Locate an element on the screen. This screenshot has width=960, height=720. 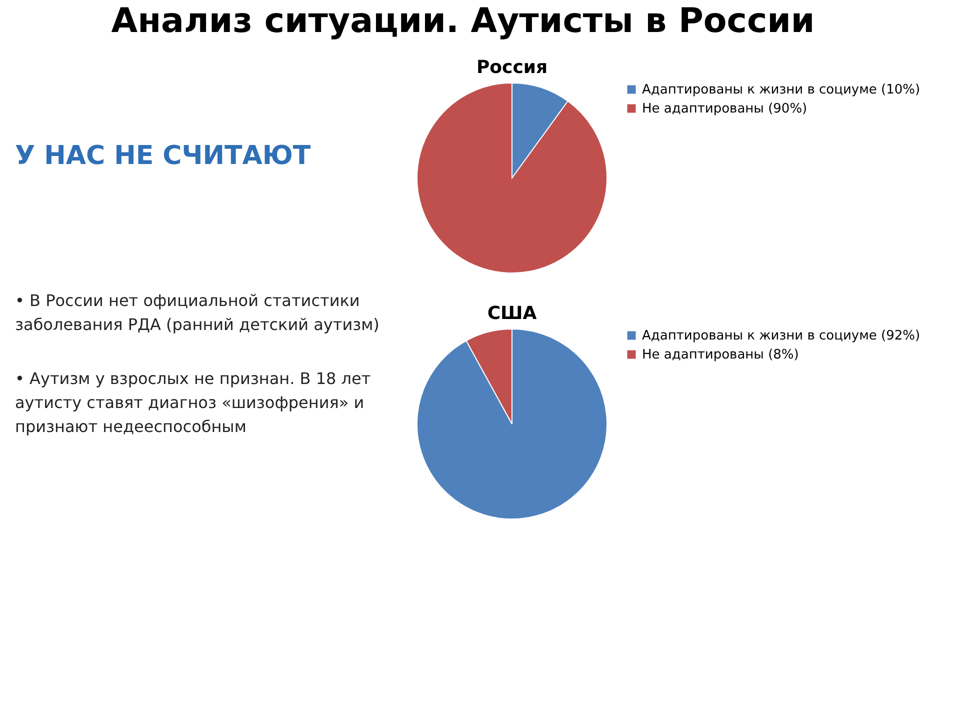
legend-label: Не адаптированы (8%) is located at coordinates (720, 355).